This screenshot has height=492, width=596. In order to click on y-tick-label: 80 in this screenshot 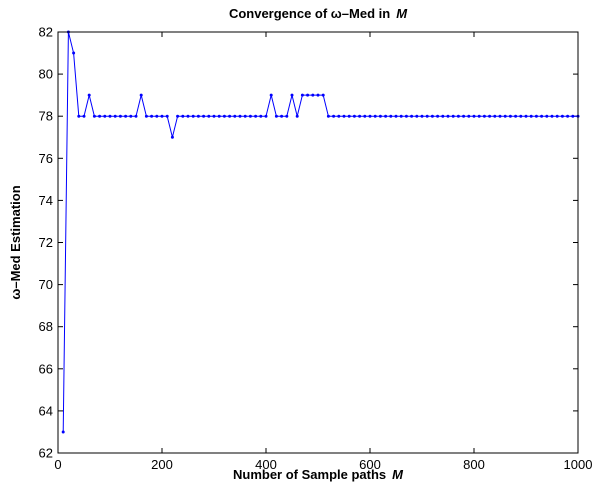, I will do `click(46, 74)`.